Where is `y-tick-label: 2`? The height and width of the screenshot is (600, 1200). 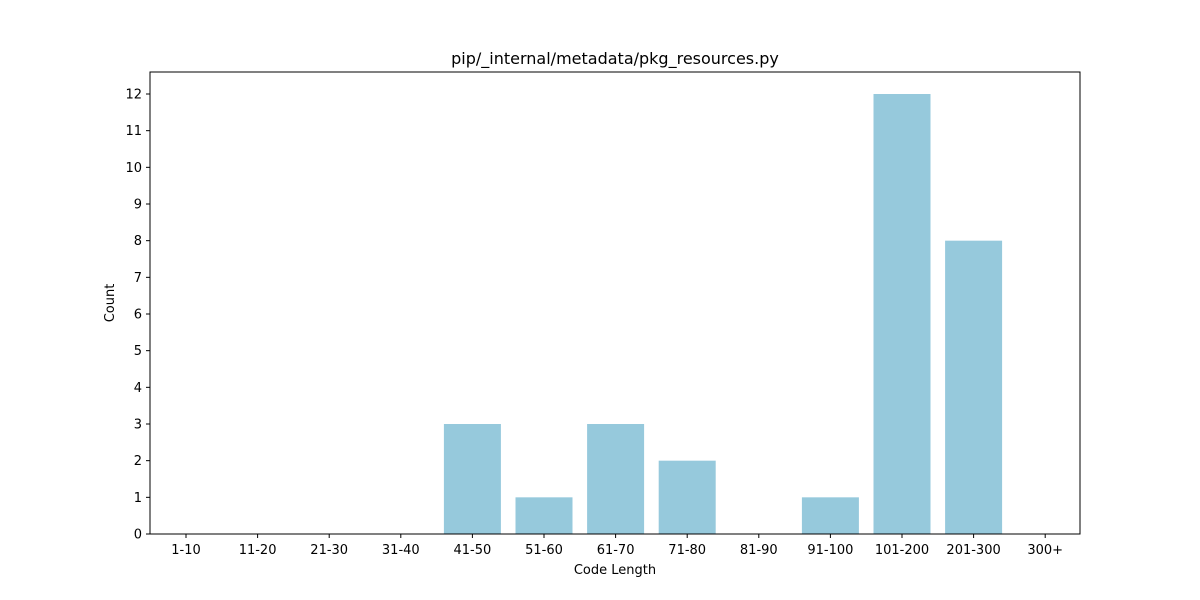 y-tick-label: 2 is located at coordinates (138, 461).